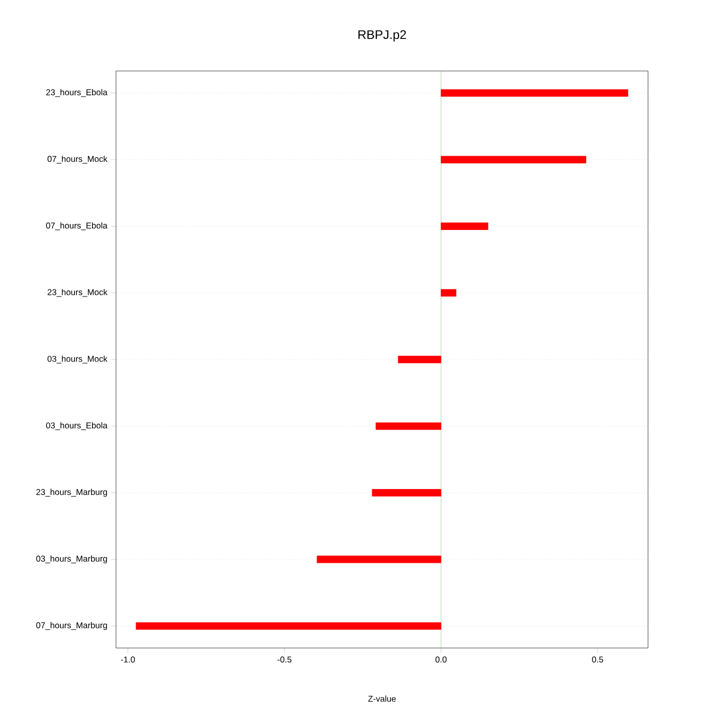  Describe the element at coordinates (598, 659) in the screenshot. I see `x-tick-label: 0.5` at that location.